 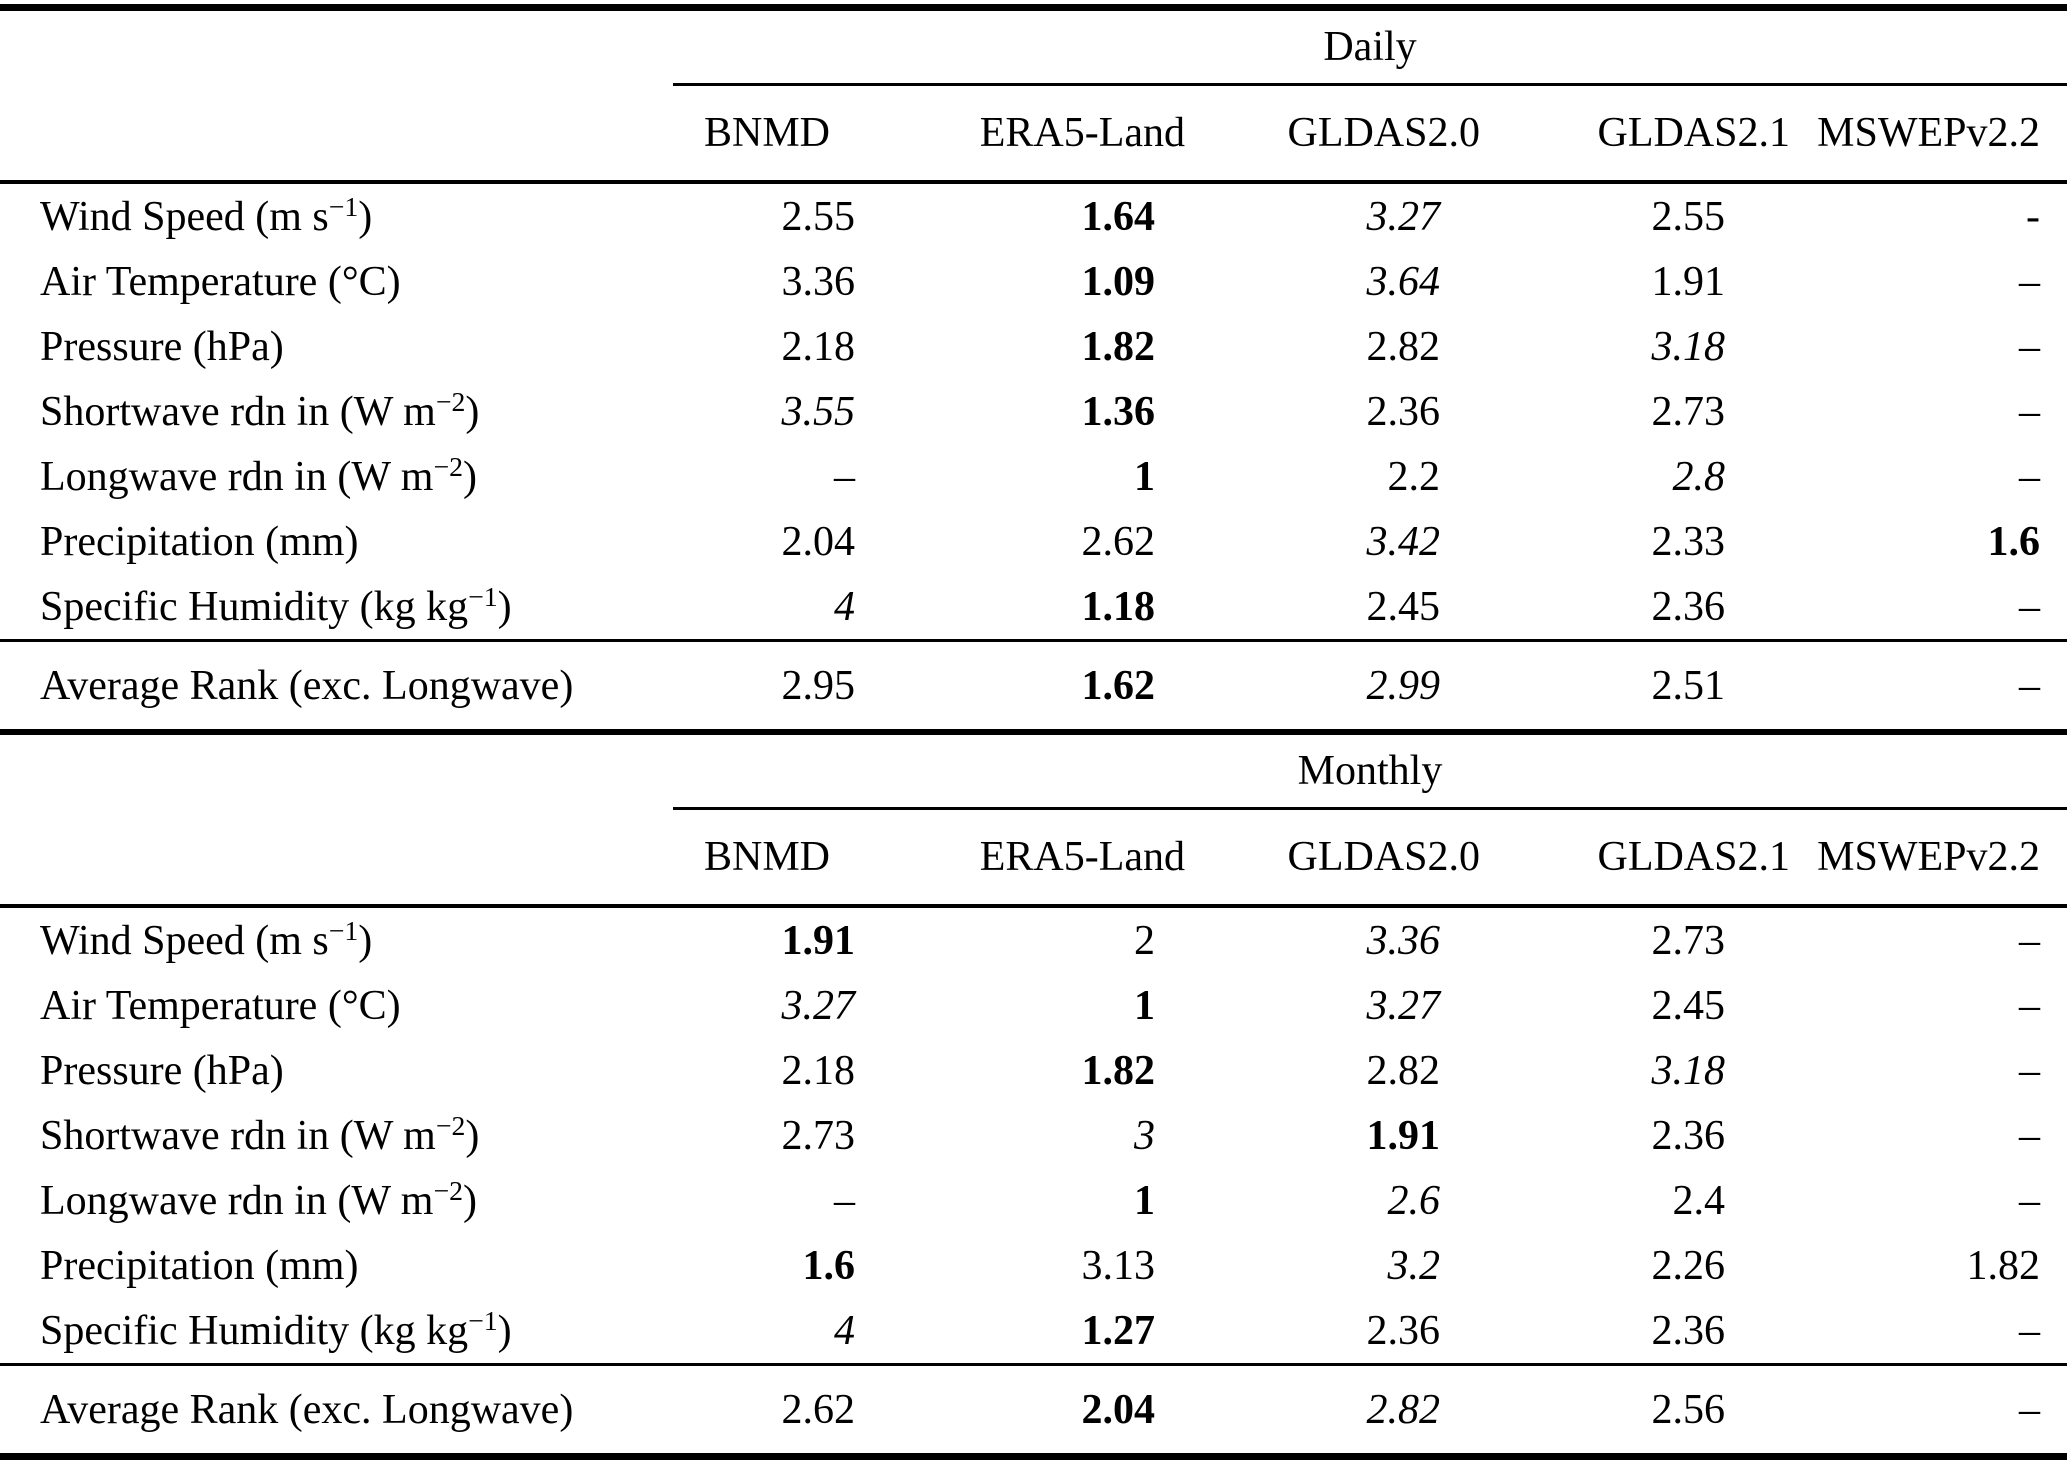 What do you see at coordinates (1688, 685) in the screenshot?
I see `value-cell: 2.51` at bounding box center [1688, 685].